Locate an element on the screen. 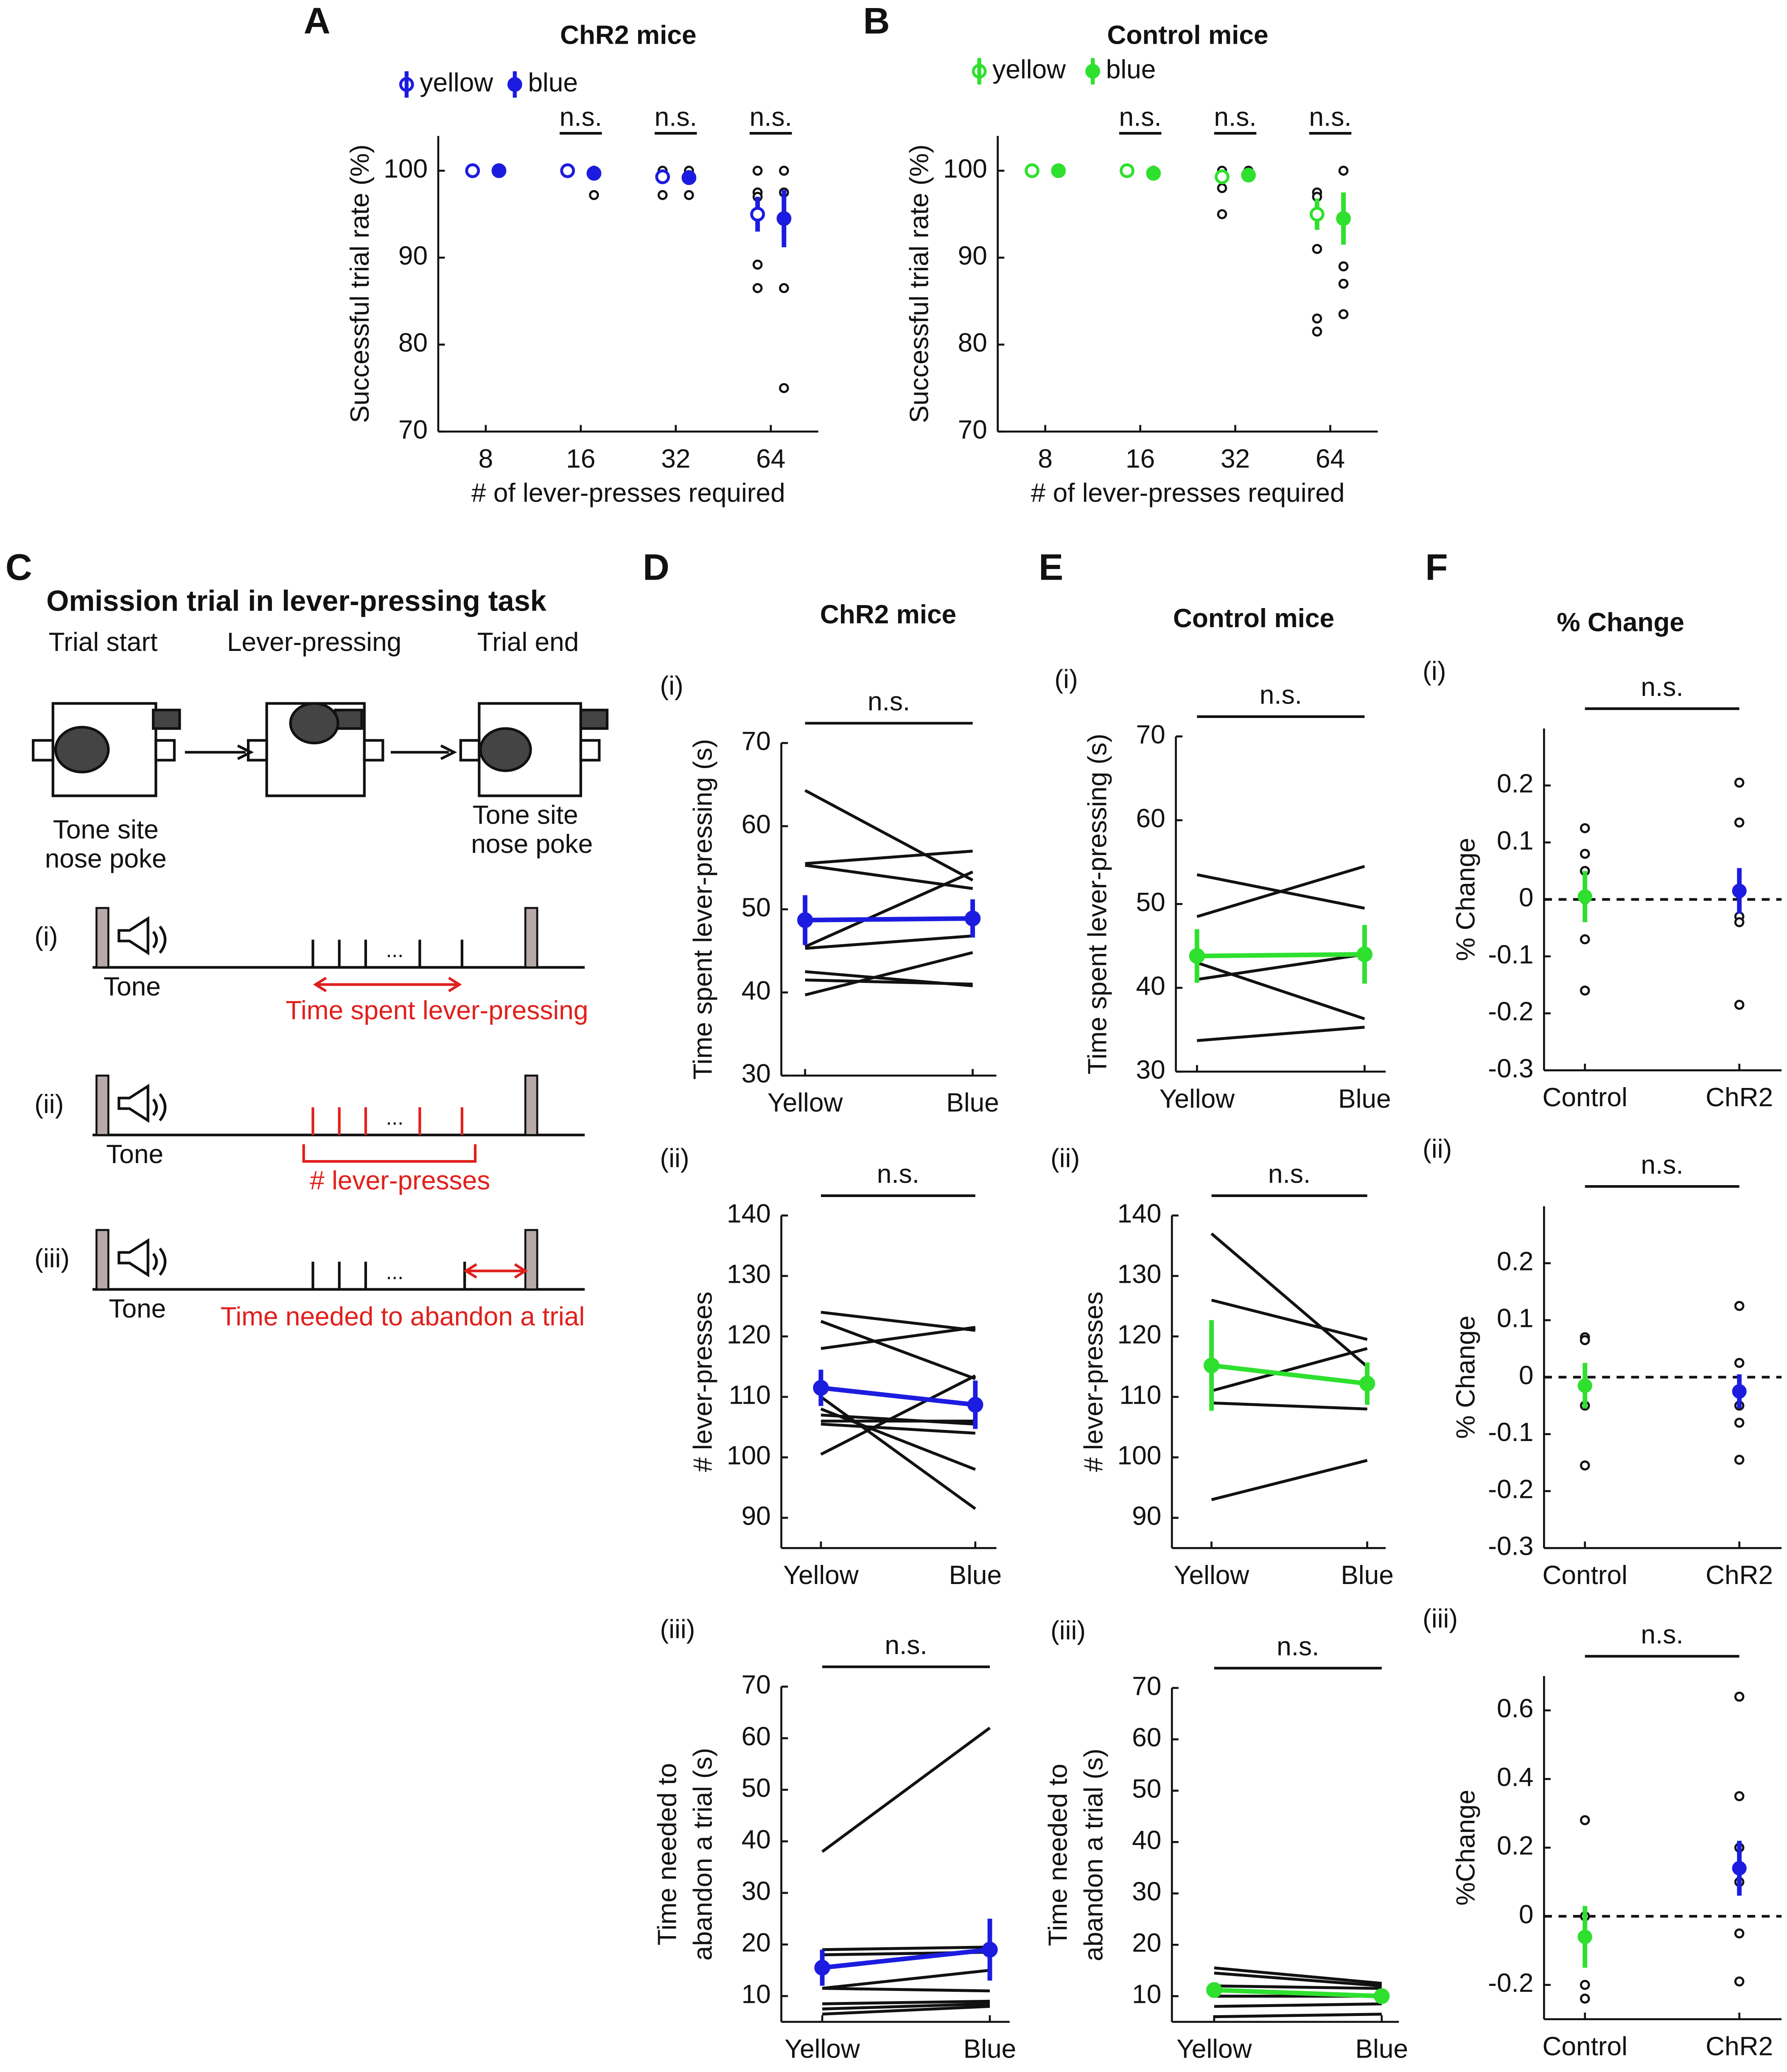  sound-waves is located at coordinates (159, 940).